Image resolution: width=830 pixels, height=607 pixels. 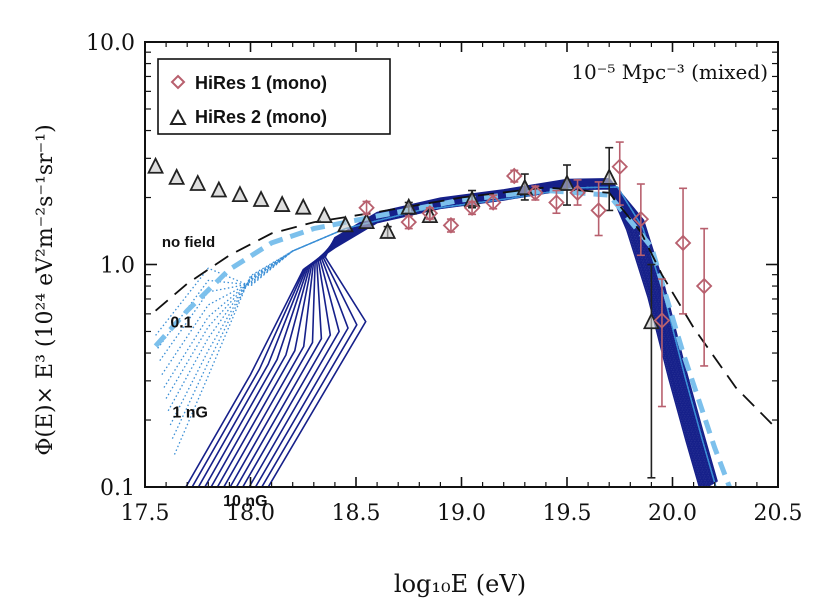 I want to click on curve-label: 0.1, so click(x=181, y=323).